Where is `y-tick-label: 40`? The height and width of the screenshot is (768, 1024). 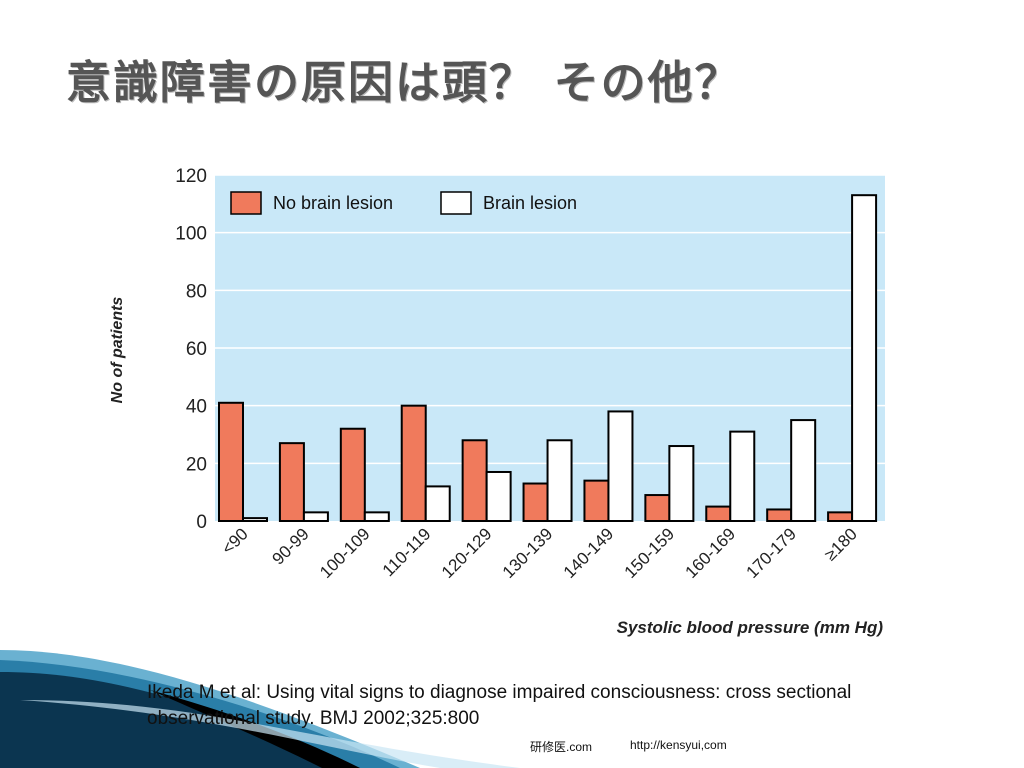
y-tick-label: 40 is located at coordinates (196, 407).